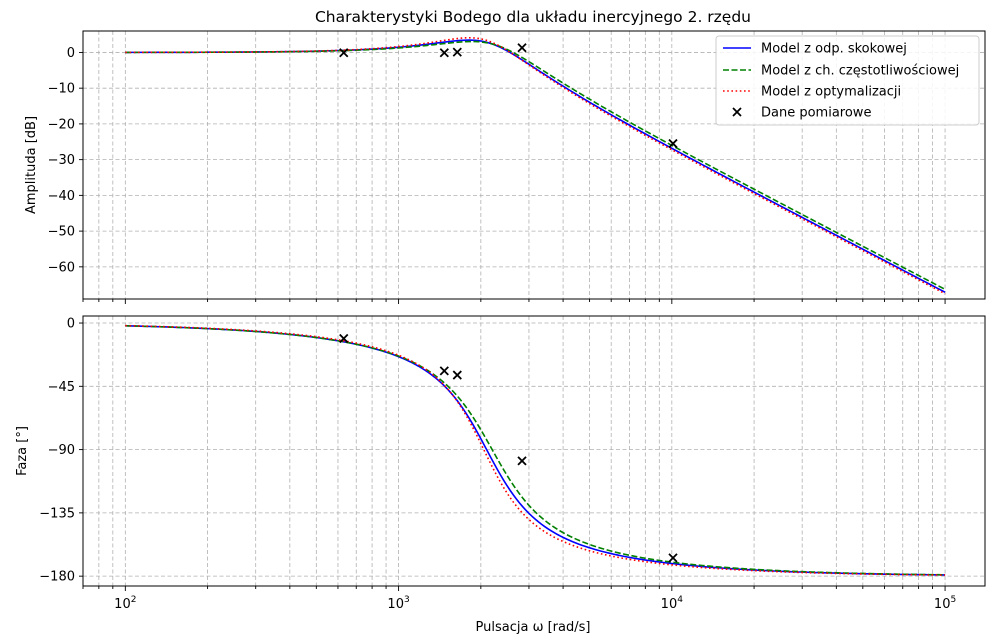 The height and width of the screenshot is (640, 1000). Describe the element at coordinates (834, 49) in the screenshot. I see `legend-label-step: Model z odp. skokowej` at that location.